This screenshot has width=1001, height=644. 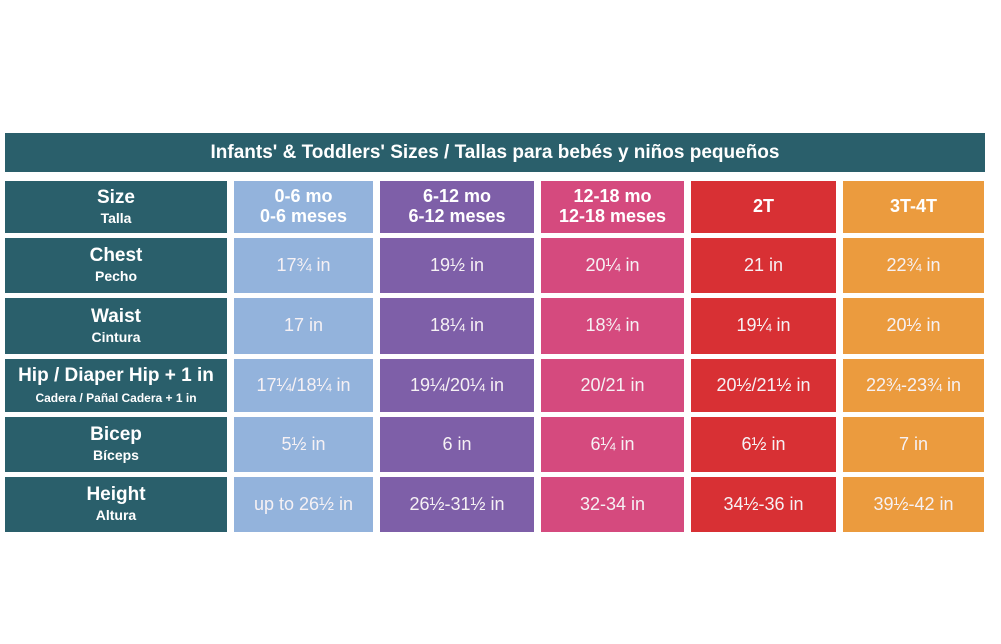 What do you see at coordinates (116, 197) in the screenshot?
I see `header-label-en: Size` at bounding box center [116, 197].